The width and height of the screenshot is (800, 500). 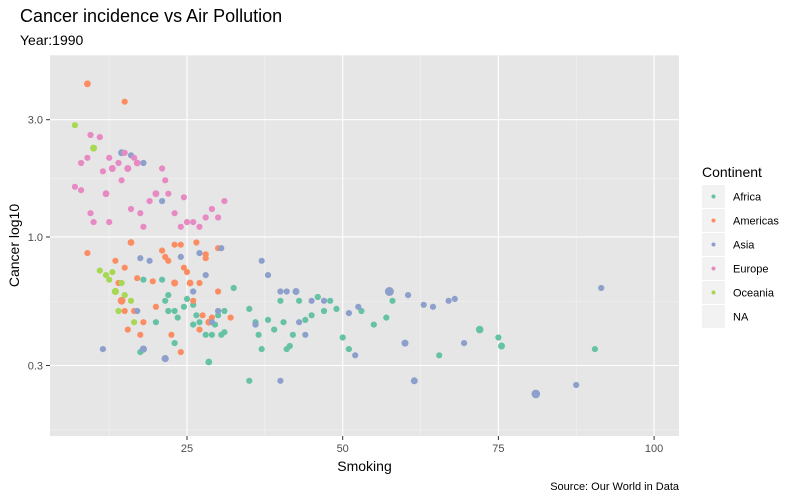 I want to click on x-axis-ticks: 25 50 75 100, so click(x=422, y=445).